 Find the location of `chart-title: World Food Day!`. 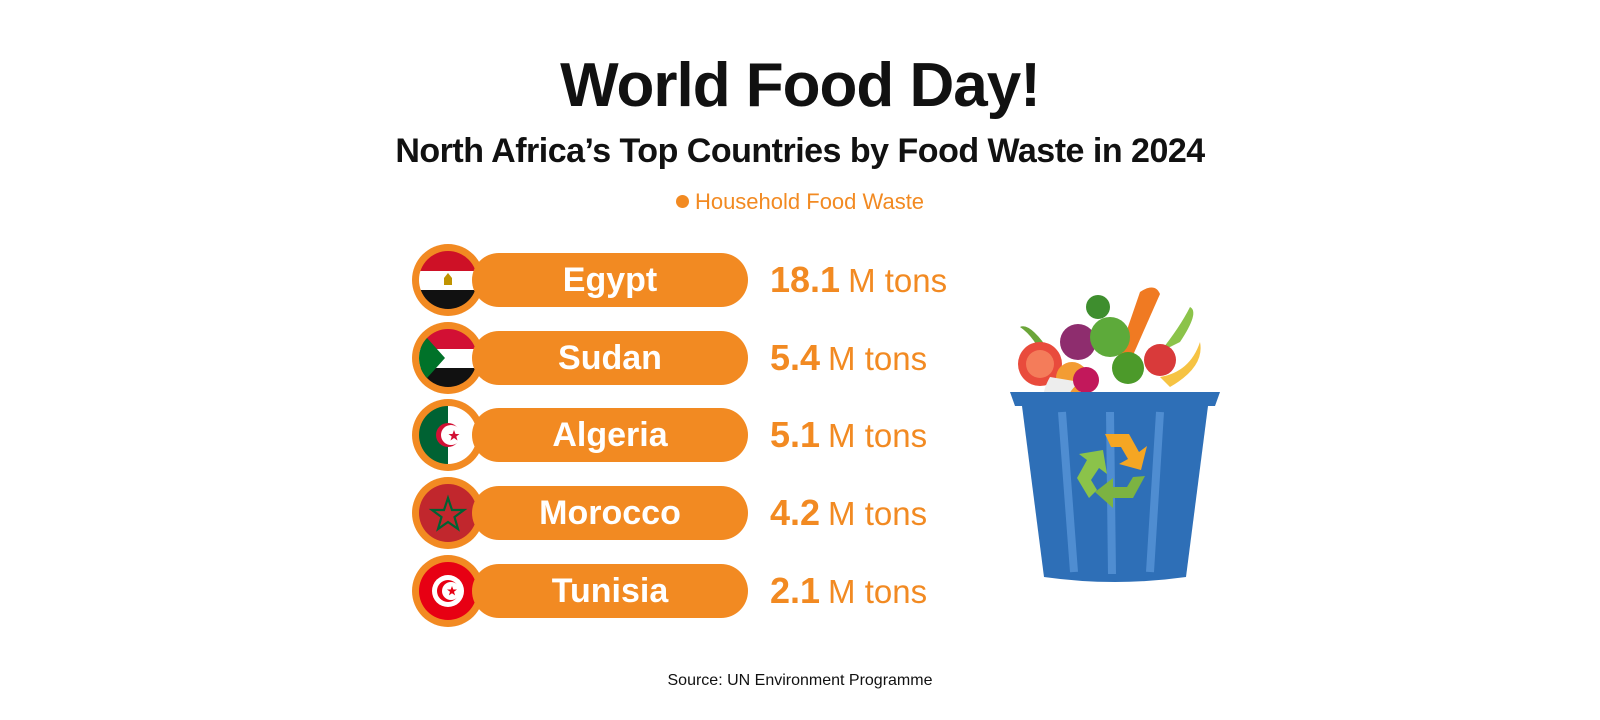

chart-title: World Food Day! is located at coordinates (800, 85).